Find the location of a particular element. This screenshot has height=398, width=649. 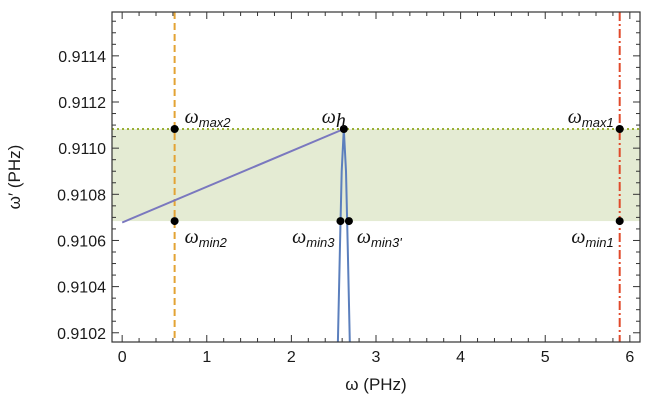

y-axis-title: ω′ (PHz) is located at coordinates (14, 177).